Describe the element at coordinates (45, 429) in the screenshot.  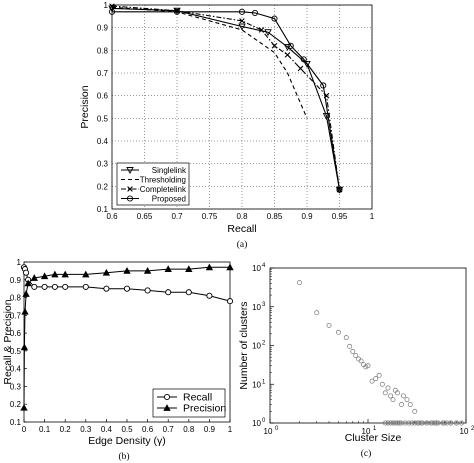
I see `x-tick-label: 0.1` at that location.